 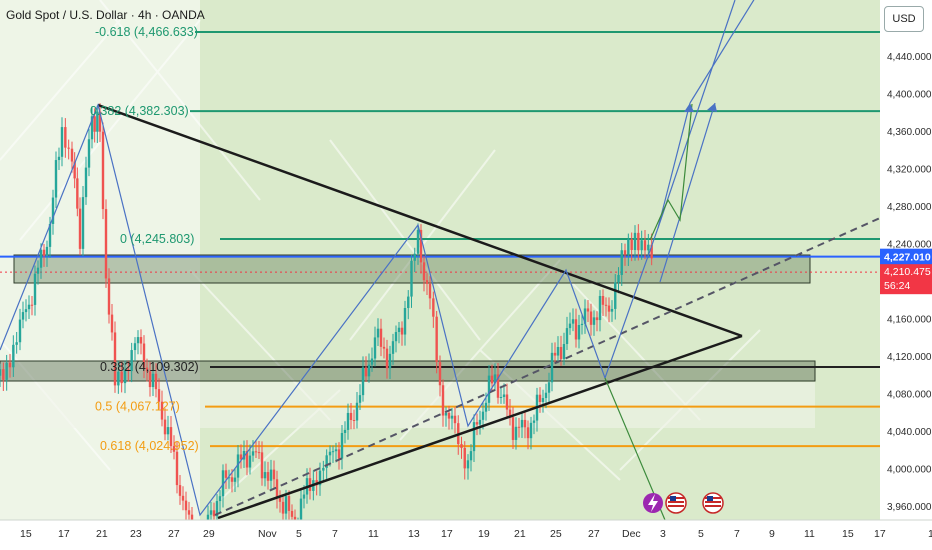 I want to click on price-tick: 4,160.000, so click(x=909, y=320).